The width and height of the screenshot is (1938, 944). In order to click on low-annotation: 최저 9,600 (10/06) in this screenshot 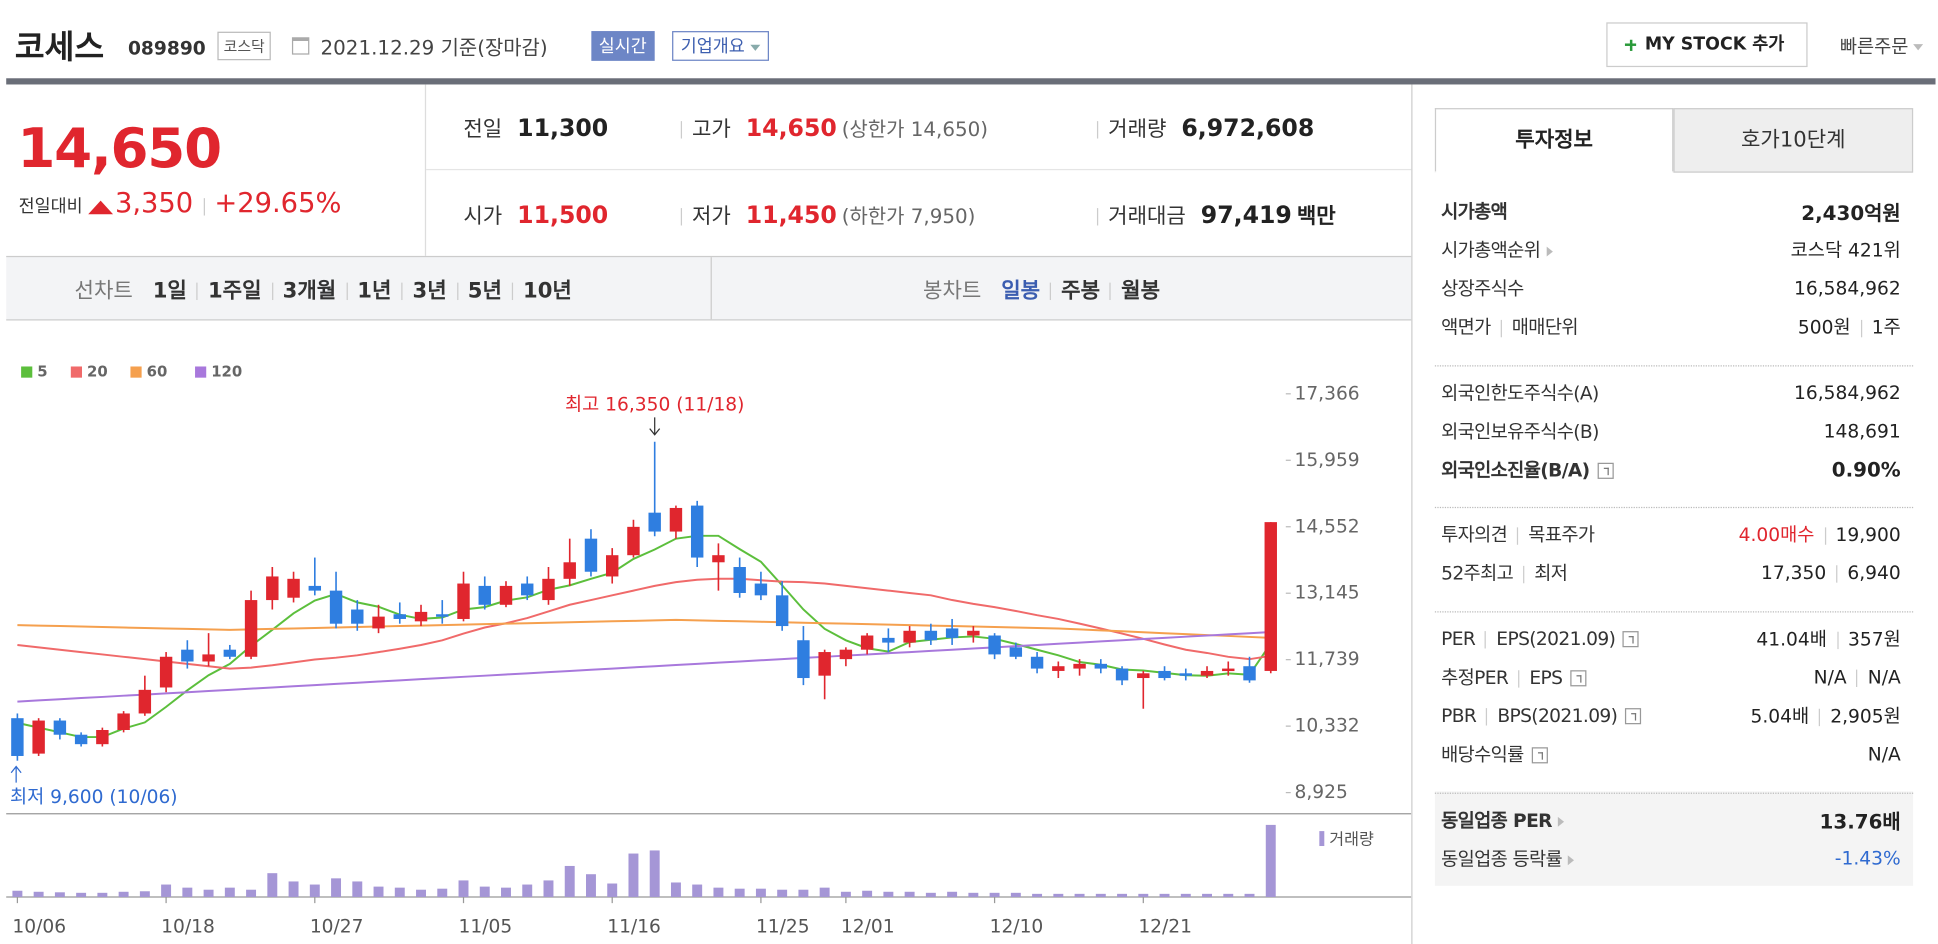, I will do `click(94, 797)`.